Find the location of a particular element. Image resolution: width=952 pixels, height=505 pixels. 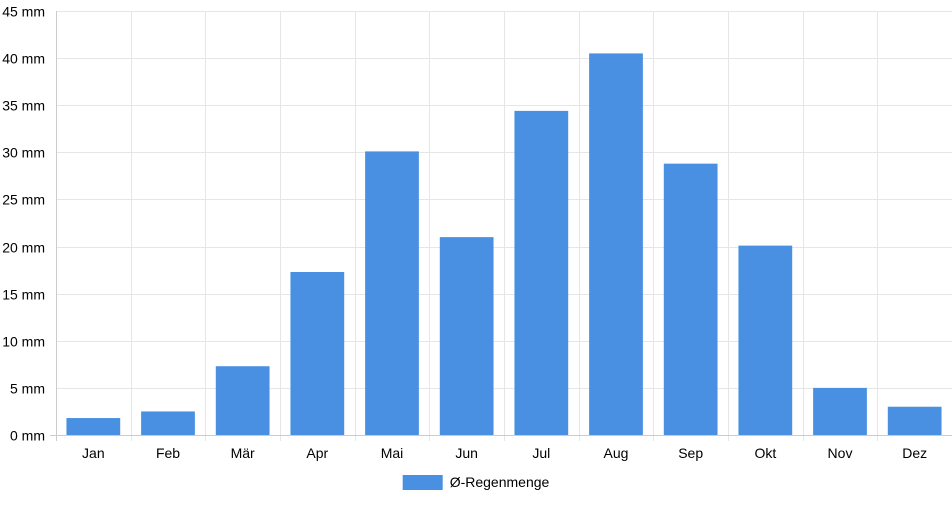

bar-feb is located at coordinates (168, 423).